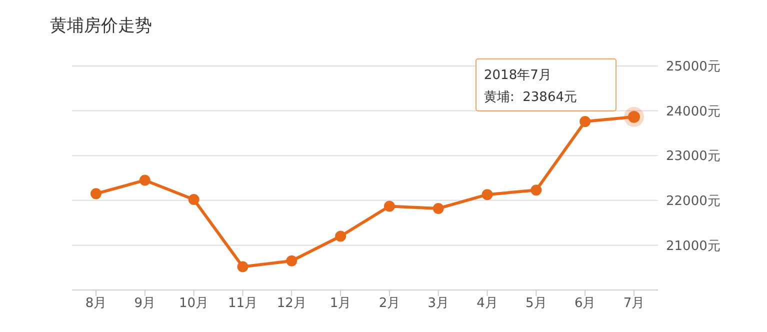  What do you see at coordinates (634, 304) in the screenshot?
I see `x-tick-label: 7月` at bounding box center [634, 304].